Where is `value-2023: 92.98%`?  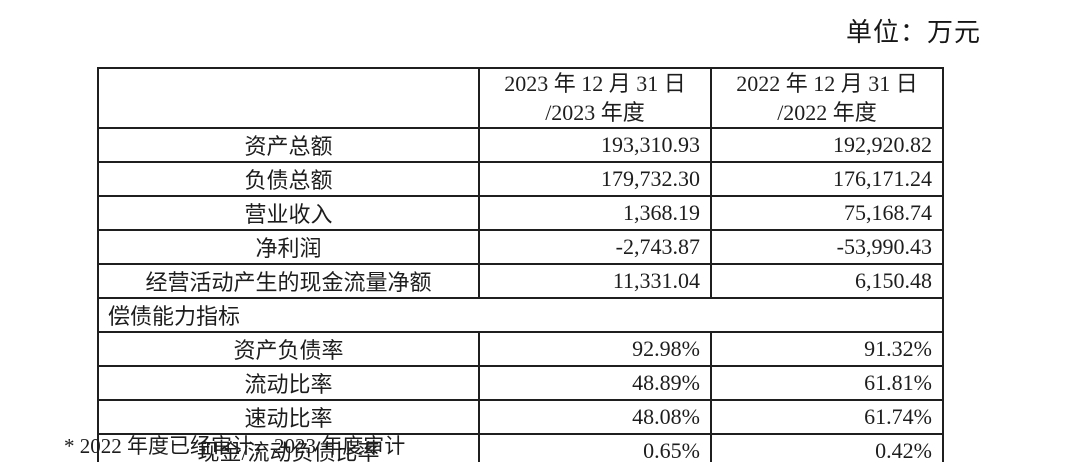 value-2023: 92.98% is located at coordinates (595, 349).